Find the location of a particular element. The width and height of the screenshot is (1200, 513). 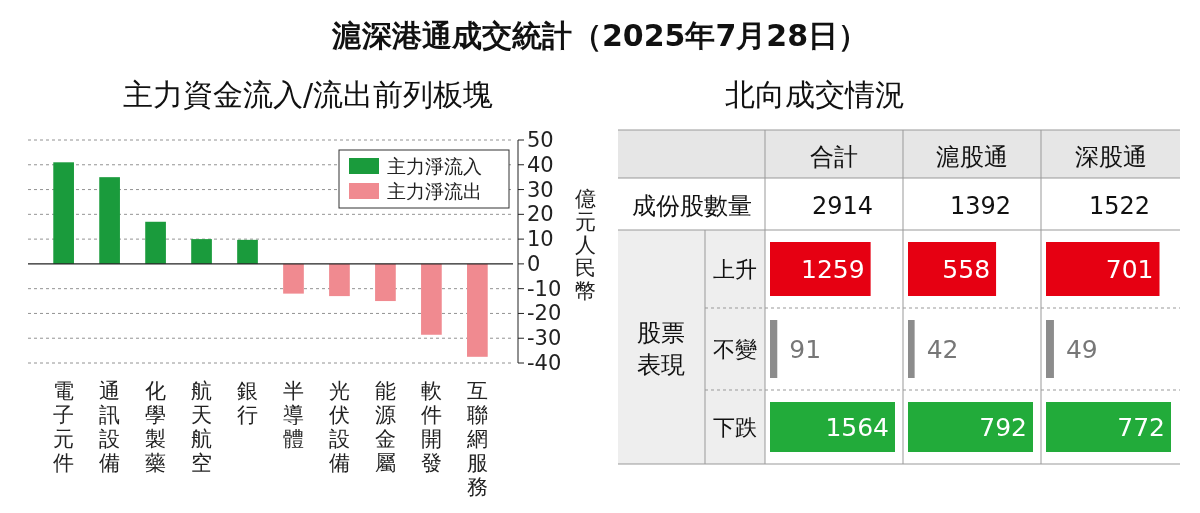

y-axis-title: 億元人民幣 is located at coordinates (585, 245).